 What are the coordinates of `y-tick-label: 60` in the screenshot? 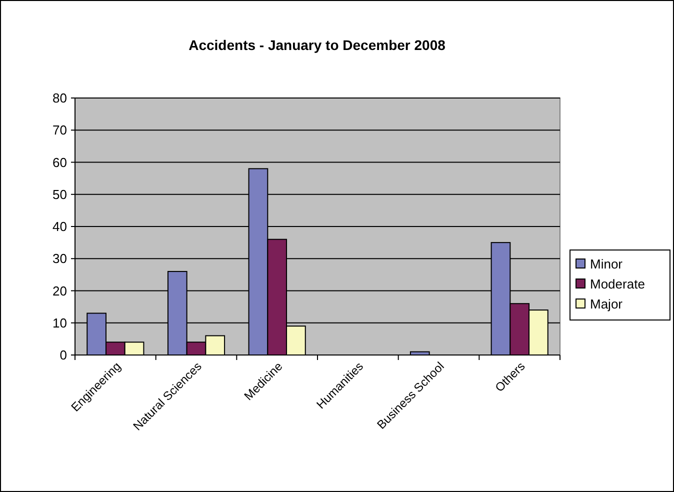 It's located at (59, 162).